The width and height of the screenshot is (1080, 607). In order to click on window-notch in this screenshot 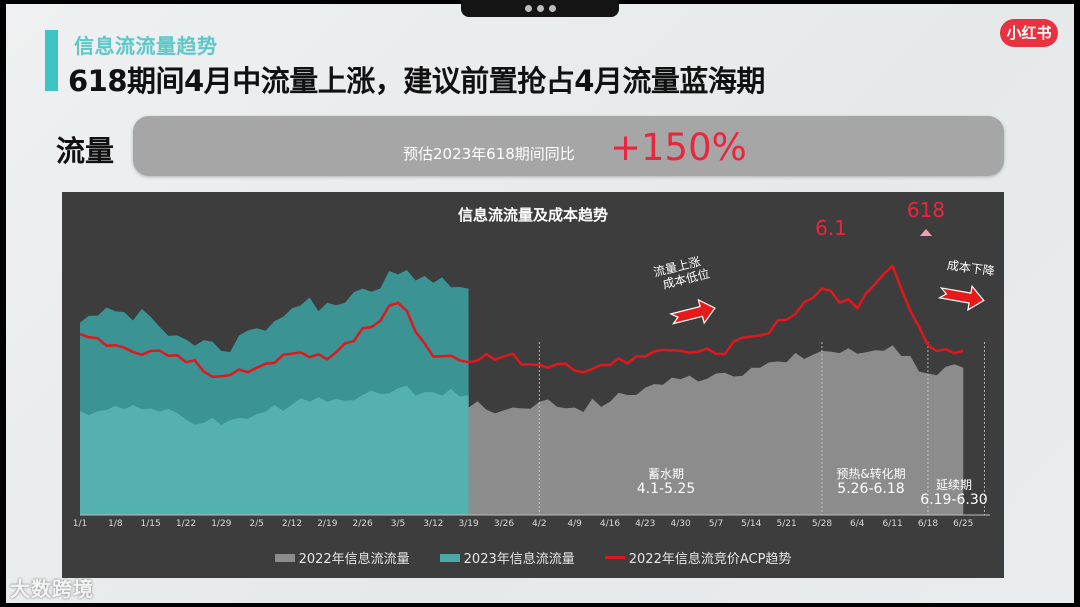, I will do `click(540, 8)`.